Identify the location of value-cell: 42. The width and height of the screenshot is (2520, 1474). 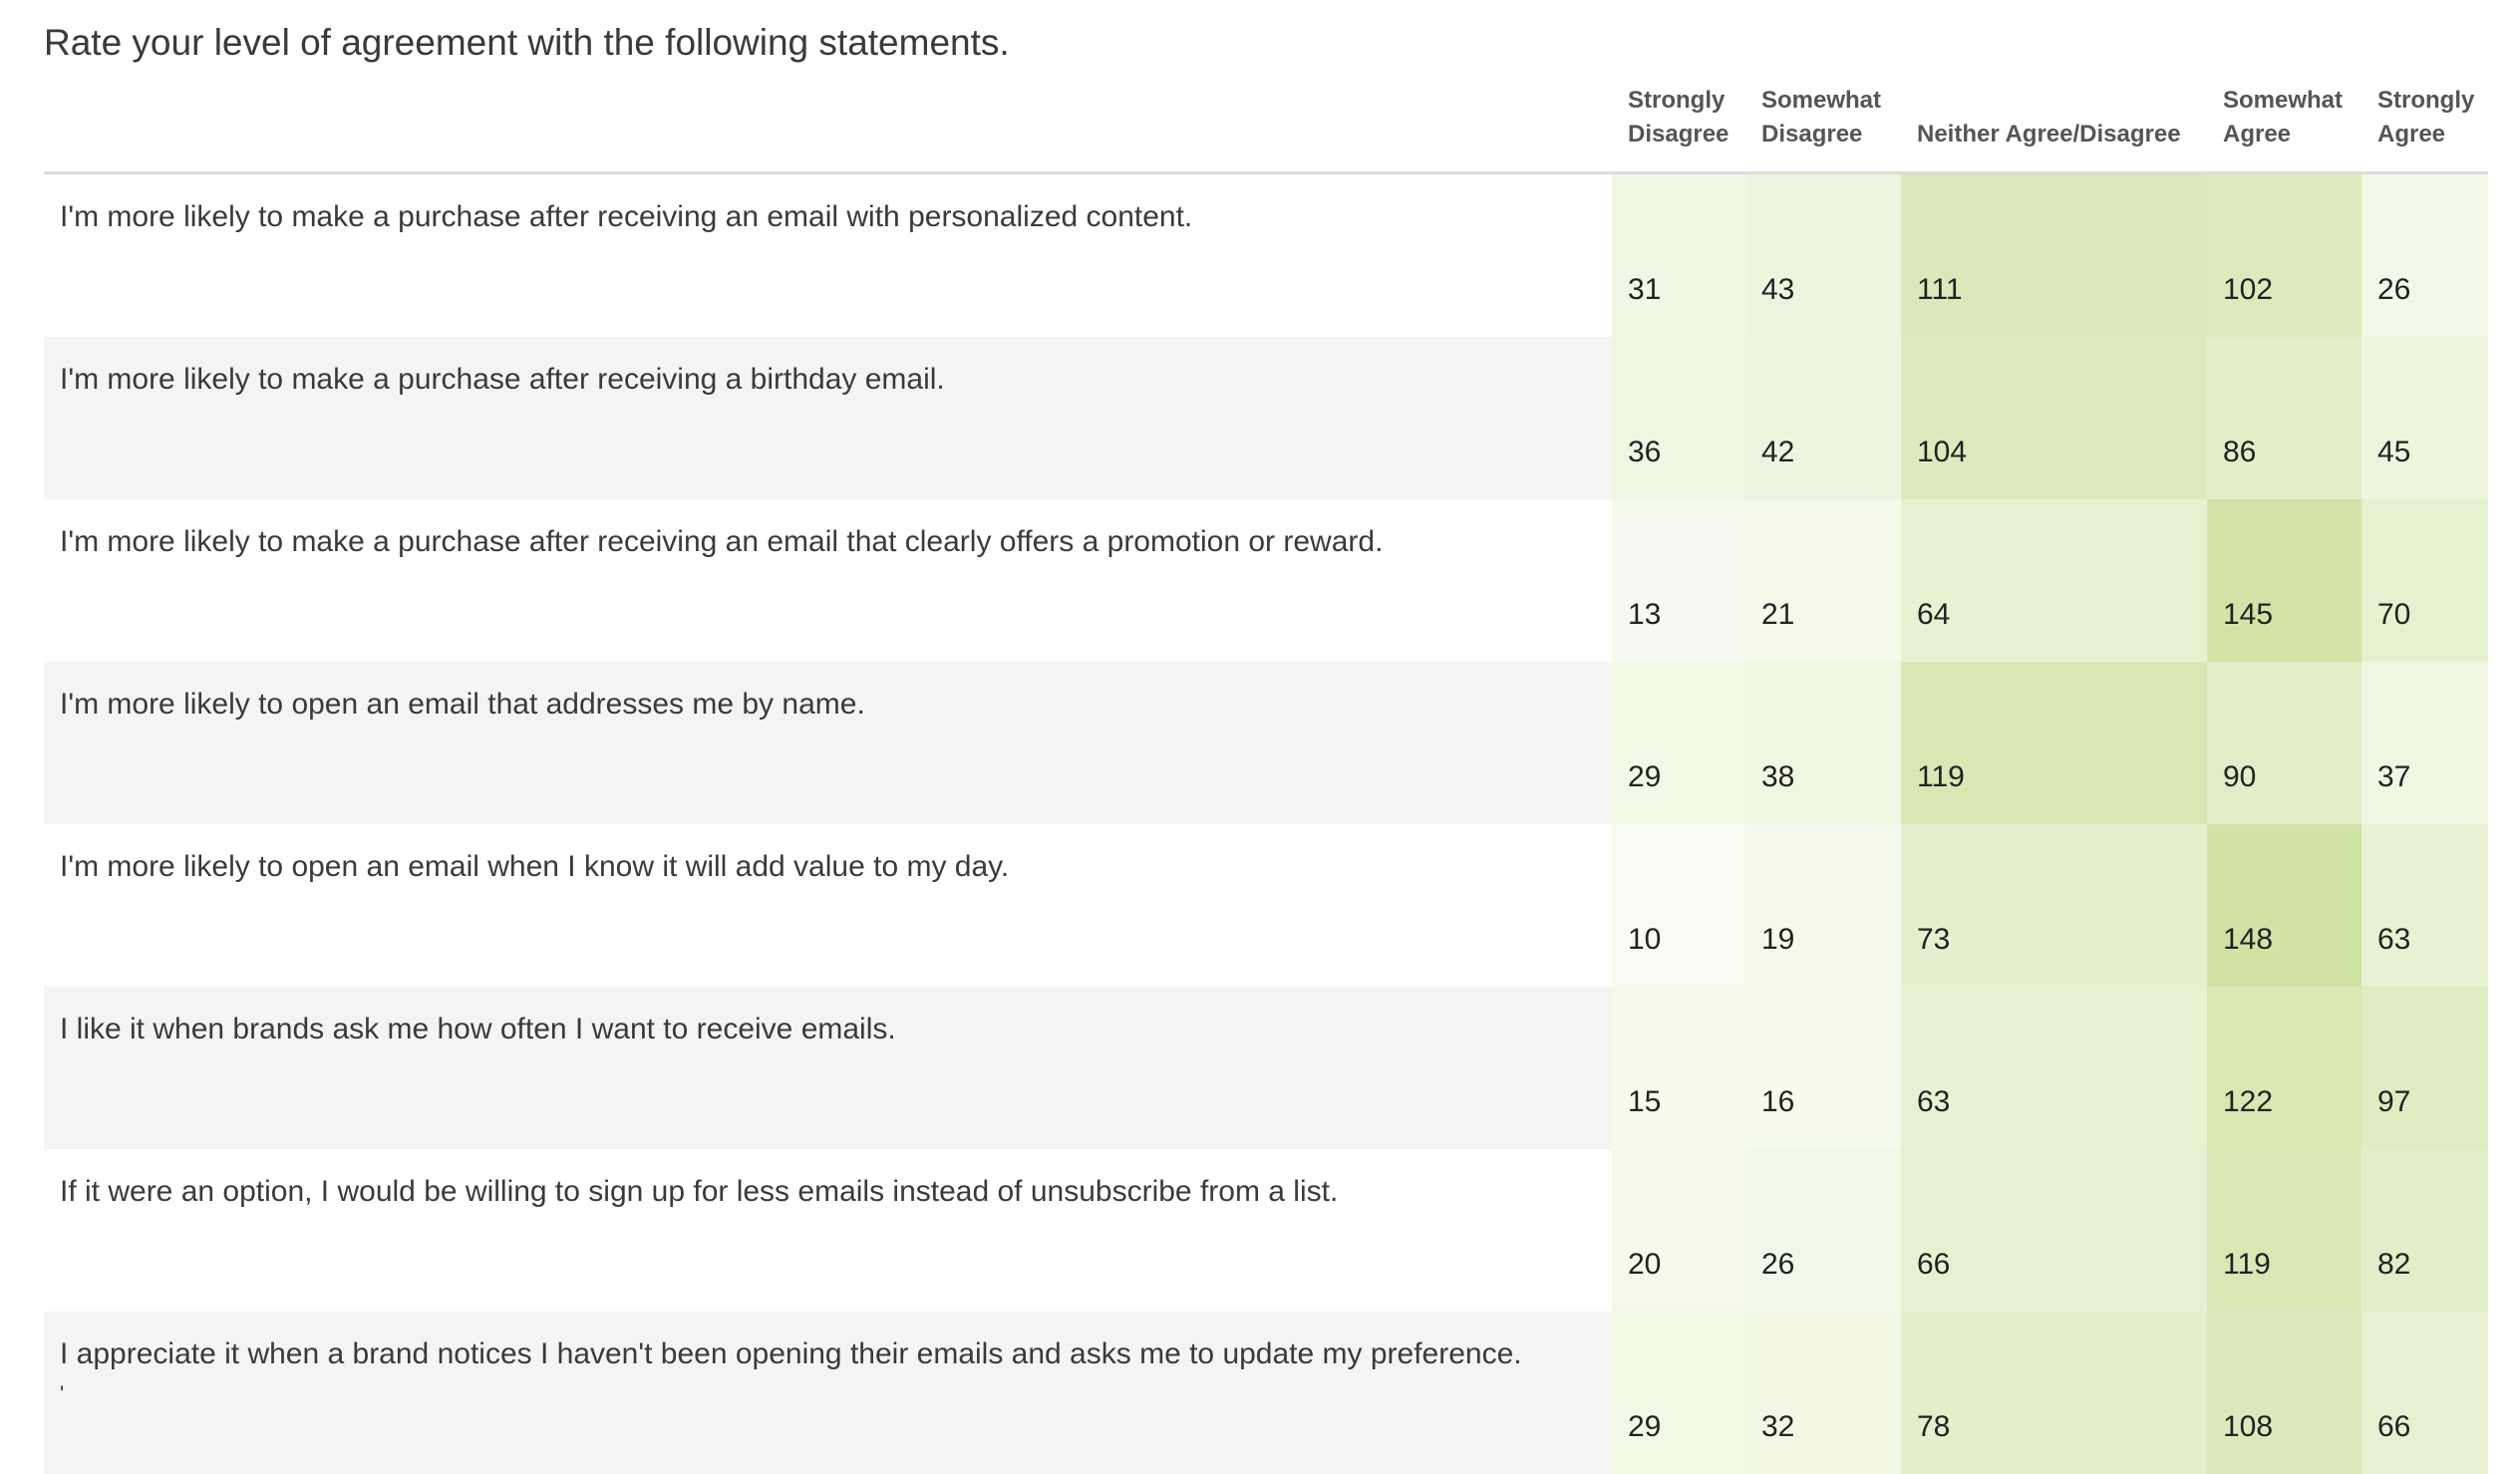
(1823, 418).